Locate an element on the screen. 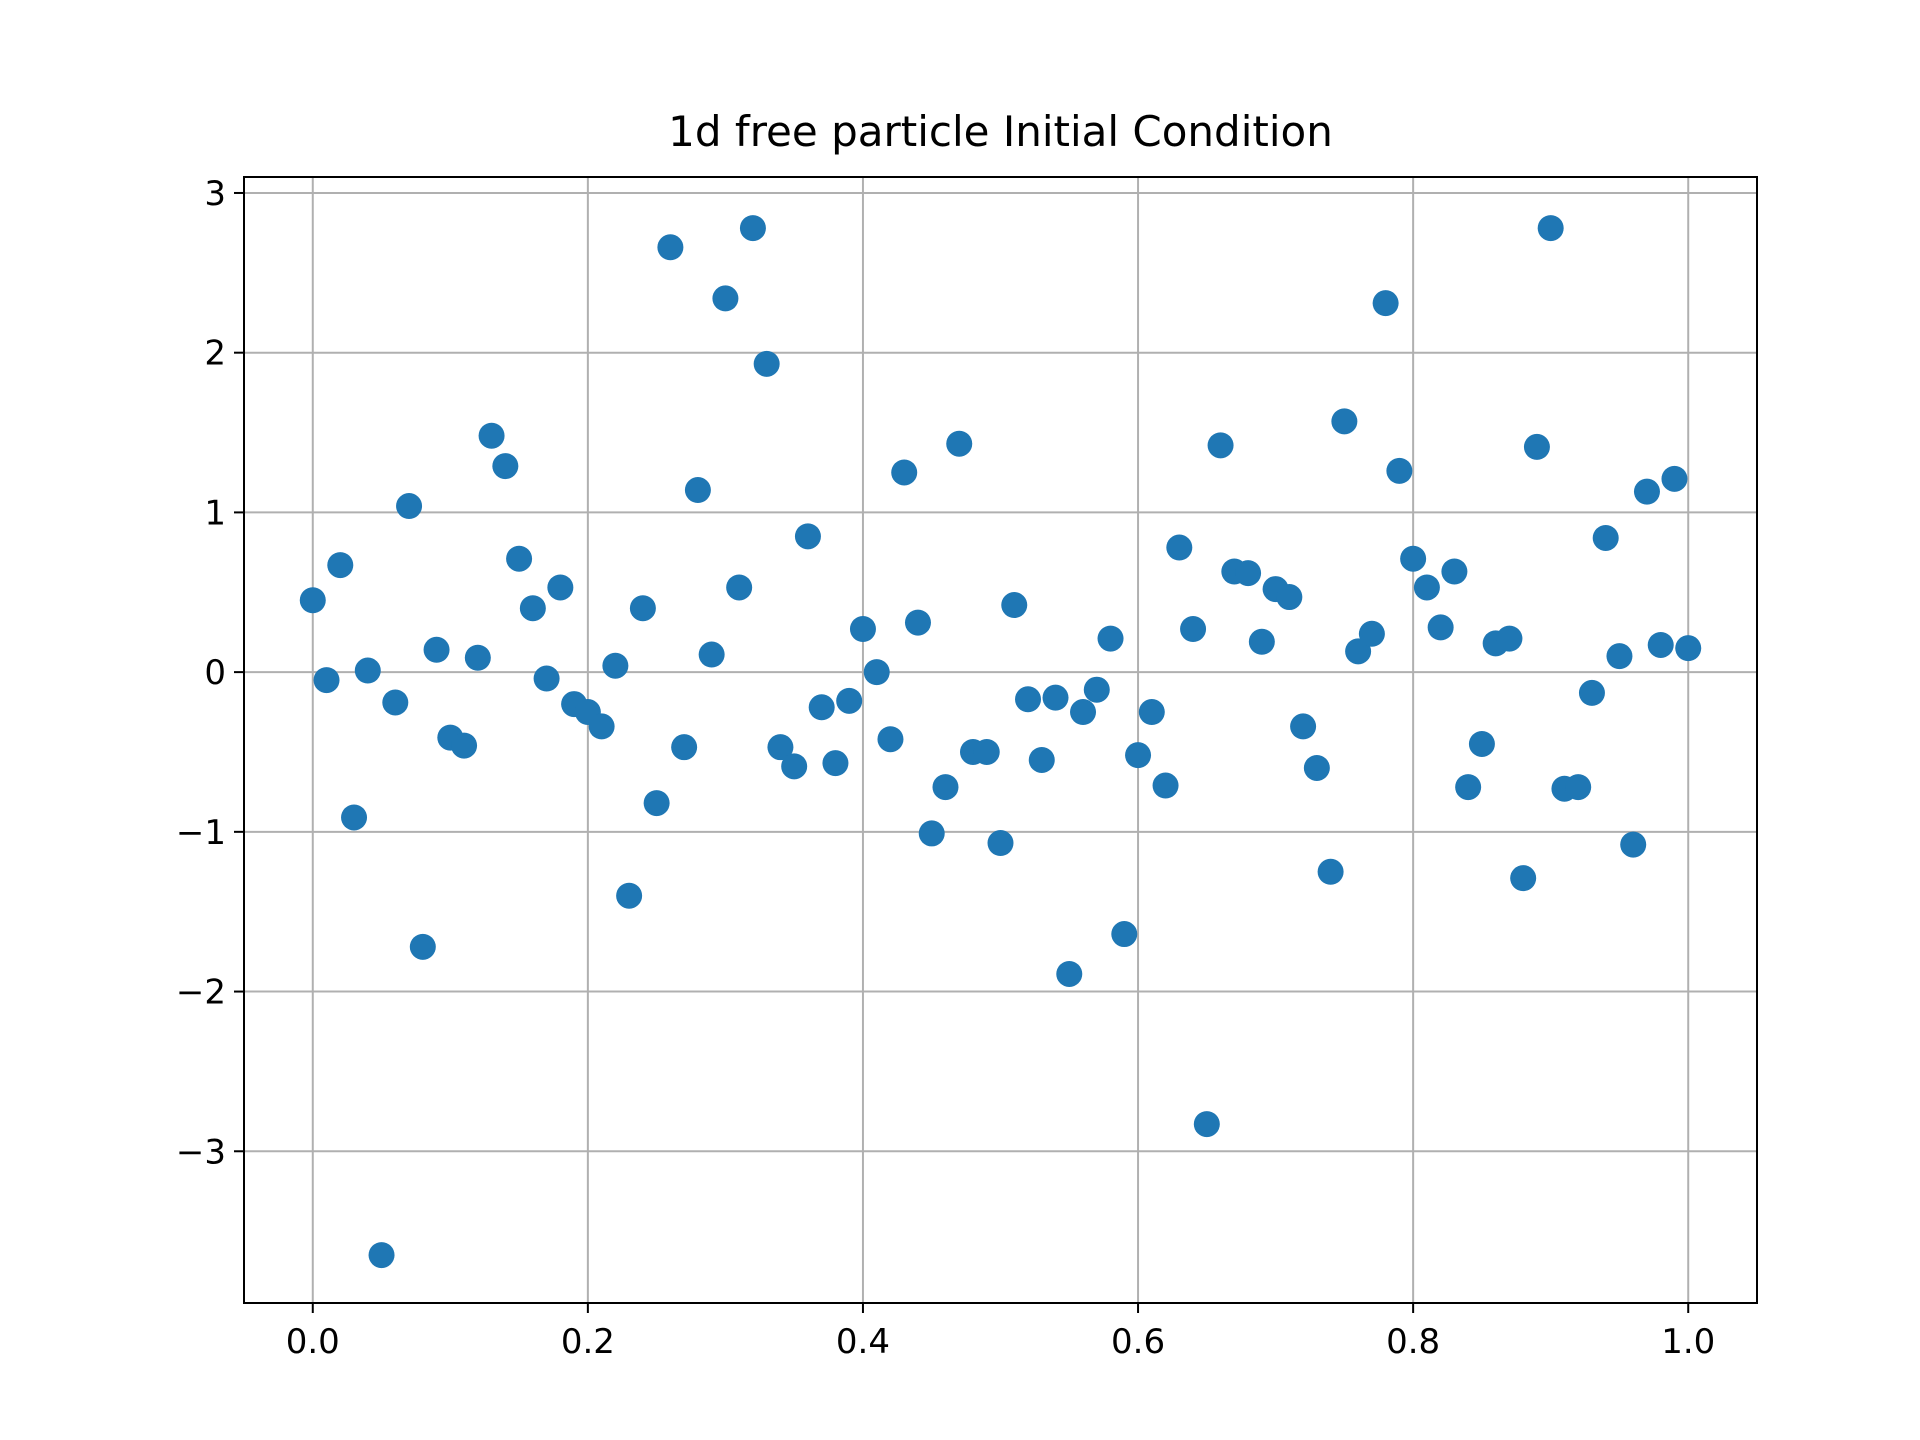 The image size is (1920, 1440). y-tick-label: −1 is located at coordinates (201, 833).